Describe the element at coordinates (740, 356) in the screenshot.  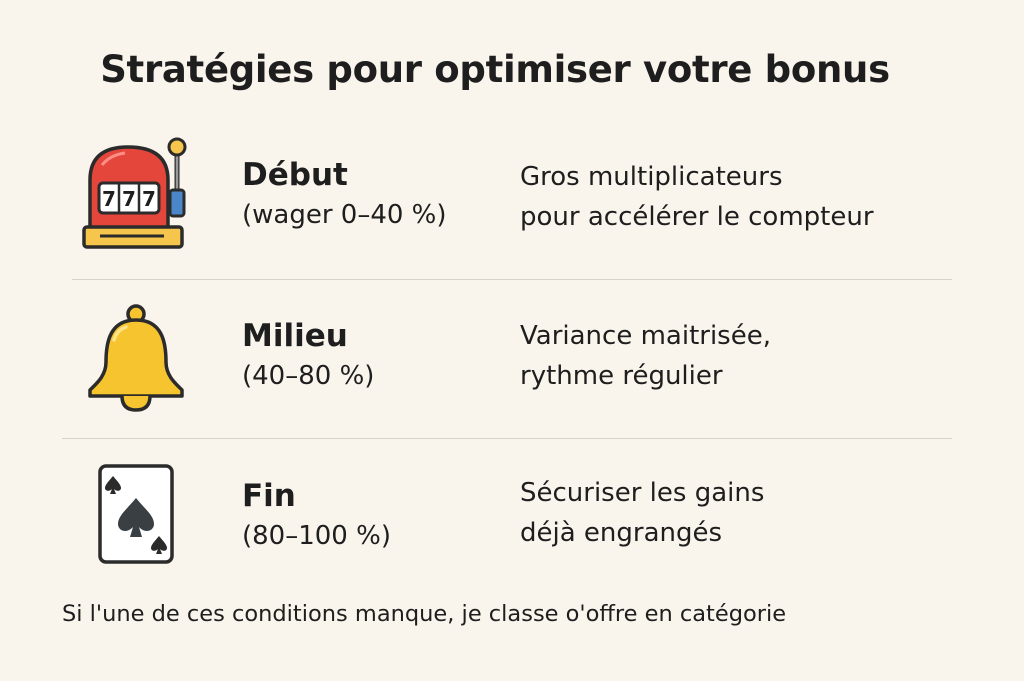
I see `phase-description: Variance maitrisée, rythme régulier` at that location.